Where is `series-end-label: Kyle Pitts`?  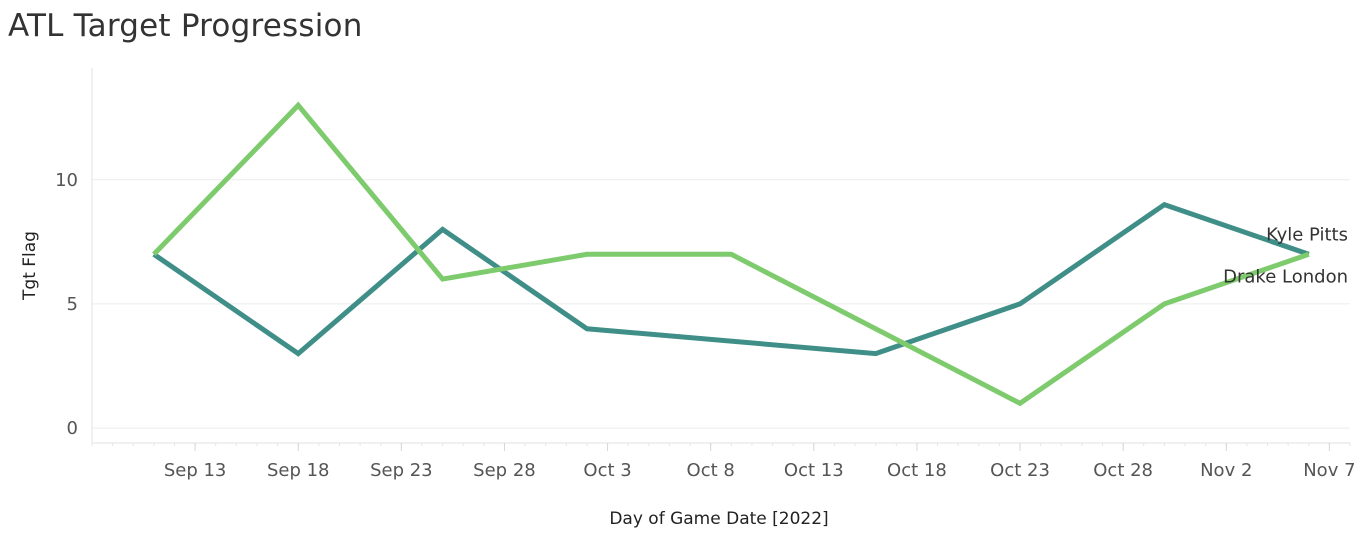 series-end-label: Kyle Pitts is located at coordinates (1307, 234).